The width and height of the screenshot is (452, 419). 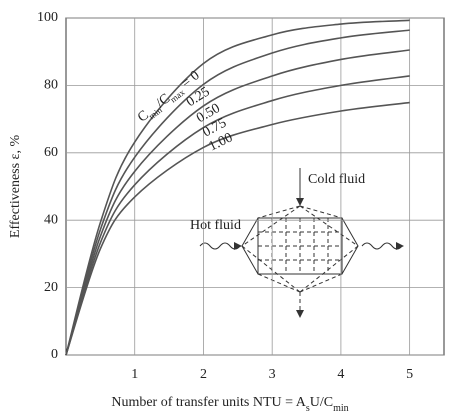 What do you see at coordinates (51, 219) in the screenshot?
I see `y-tick-label: 40` at bounding box center [51, 219].